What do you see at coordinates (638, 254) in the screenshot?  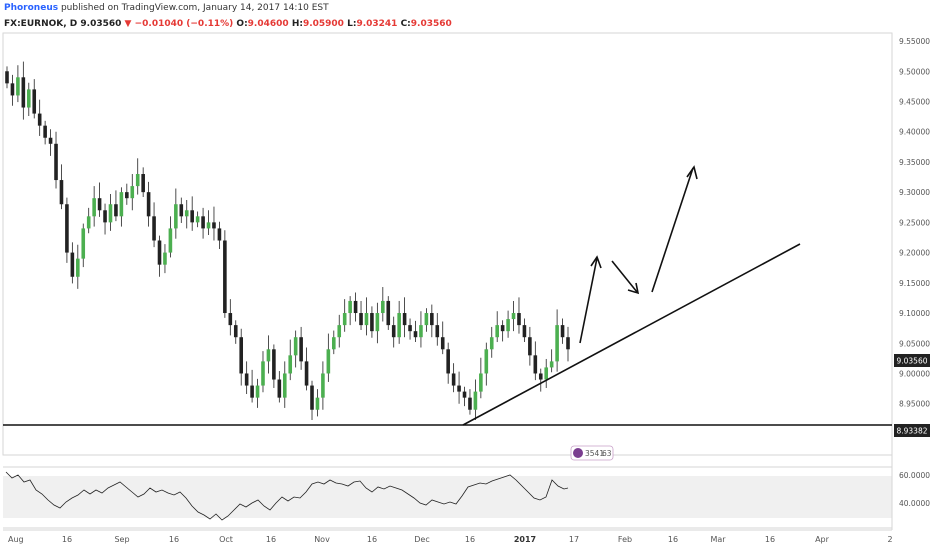 I see `projection-arrows` at bounding box center [638, 254].